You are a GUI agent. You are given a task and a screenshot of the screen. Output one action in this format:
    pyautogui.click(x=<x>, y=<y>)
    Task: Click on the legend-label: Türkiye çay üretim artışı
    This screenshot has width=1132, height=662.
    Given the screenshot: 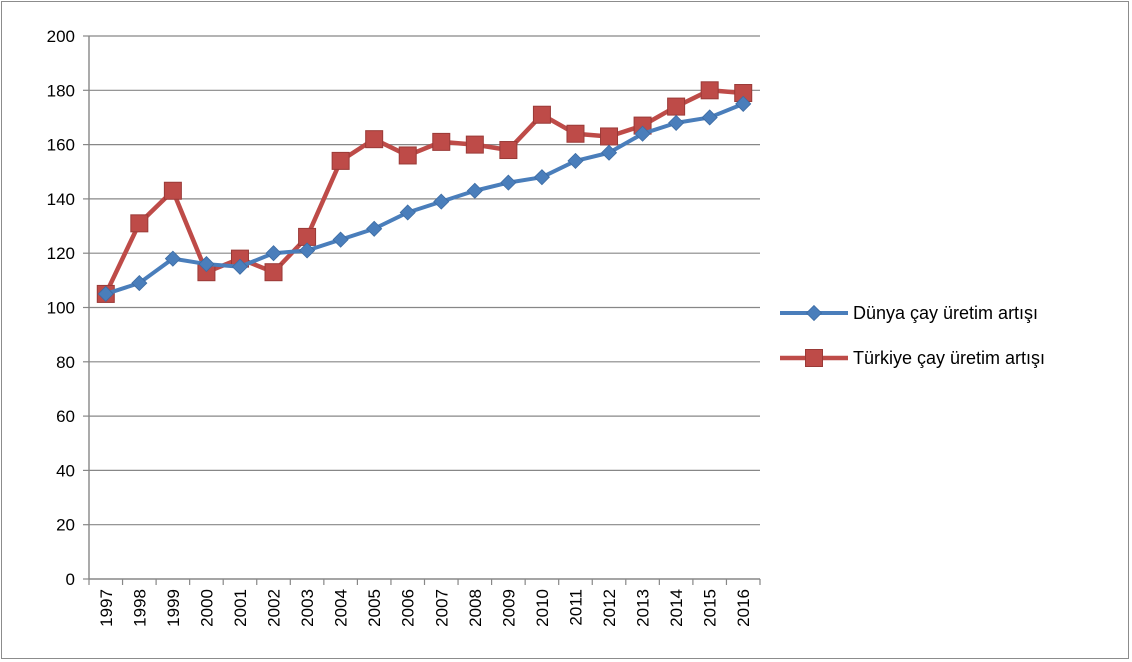 What is the action you would take?
    pyautogui.click(x=949, y=358)
    